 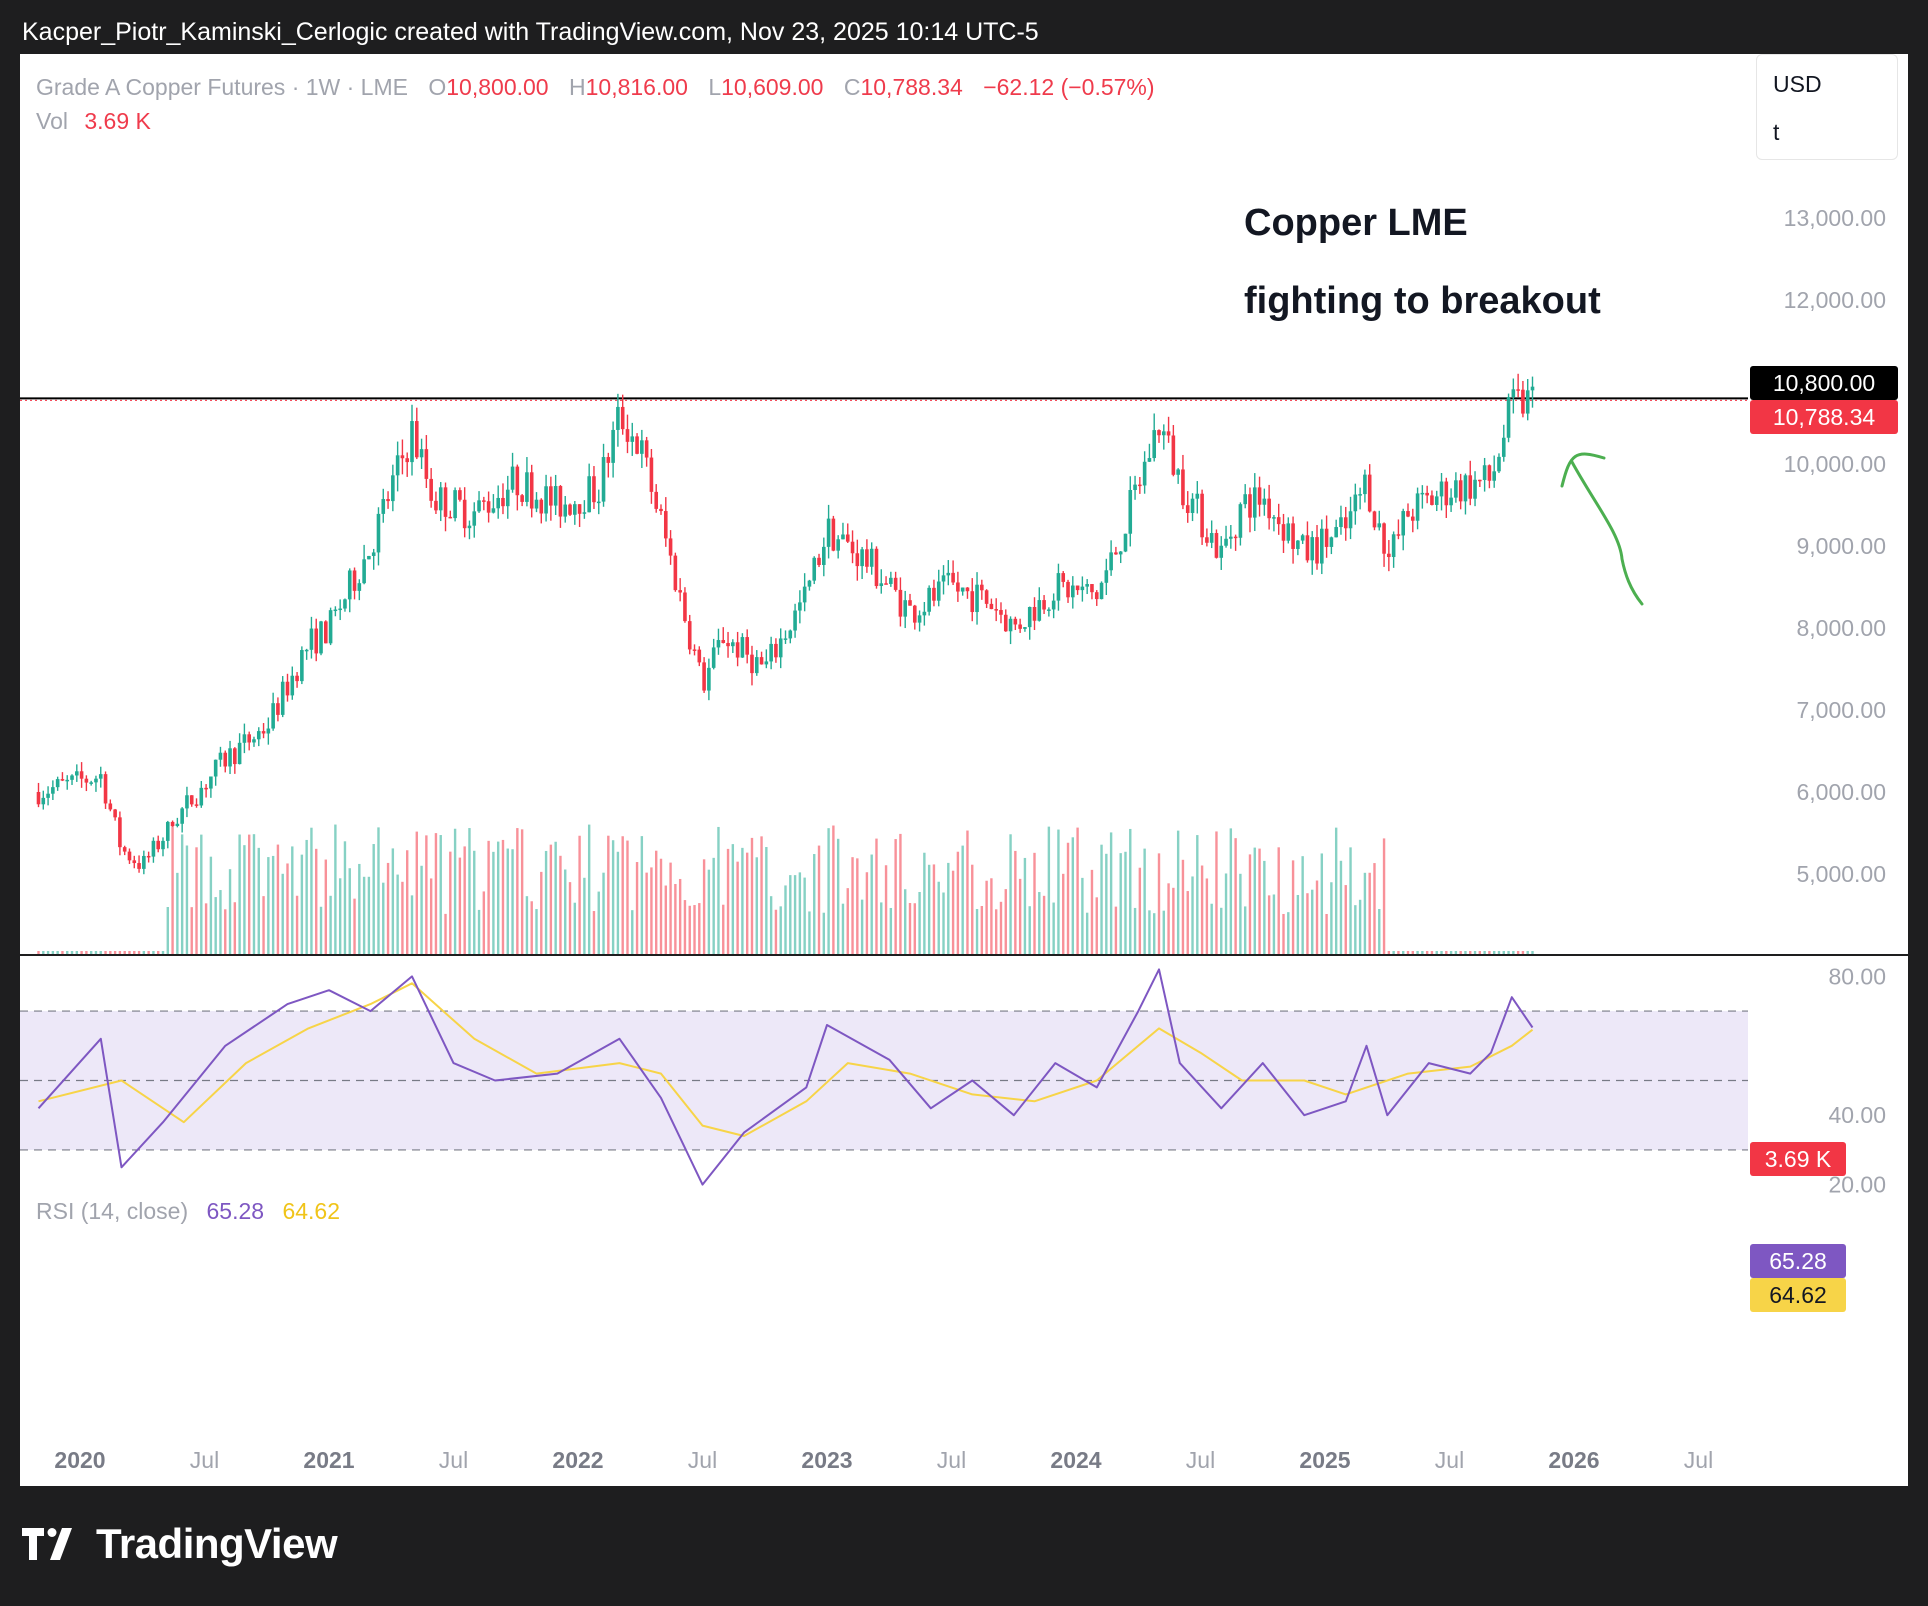 I want to click on last-price-tag: 10,788.34, so click(x=1824, y=417).